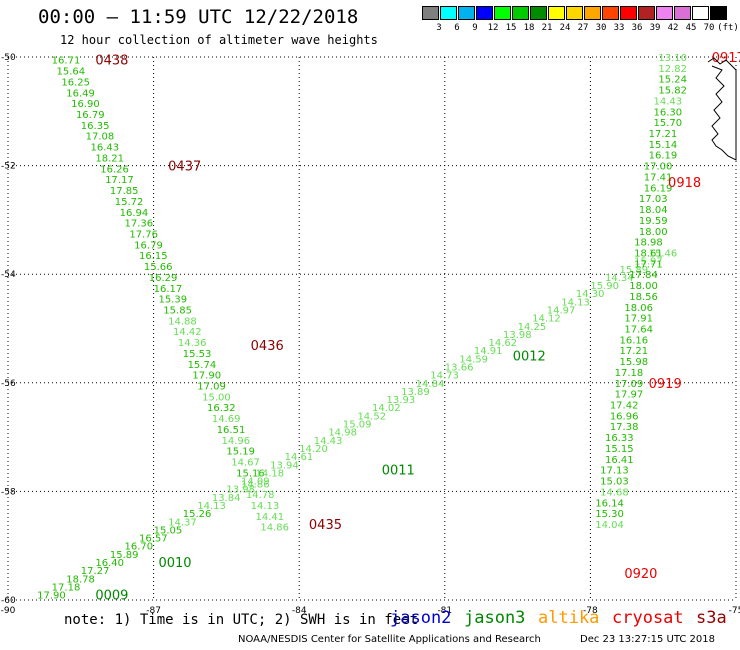  What do you see at coordinates (111, 596) in the screenshot?
I see `pass-time-label: 0009` at bounding box center [111, 596].